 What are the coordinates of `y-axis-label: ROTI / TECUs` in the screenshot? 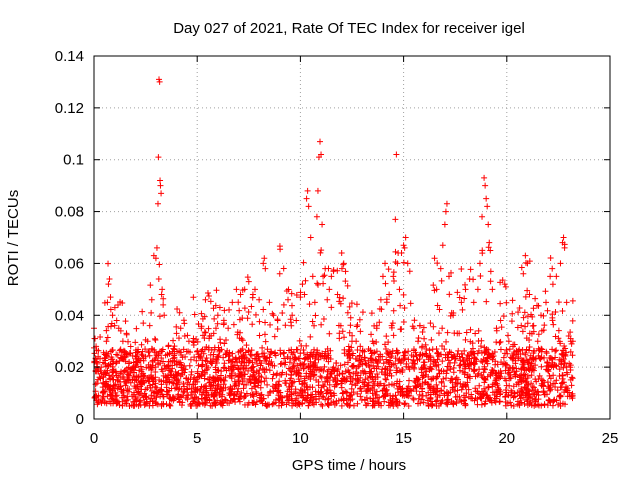 It's located at (13, 238).